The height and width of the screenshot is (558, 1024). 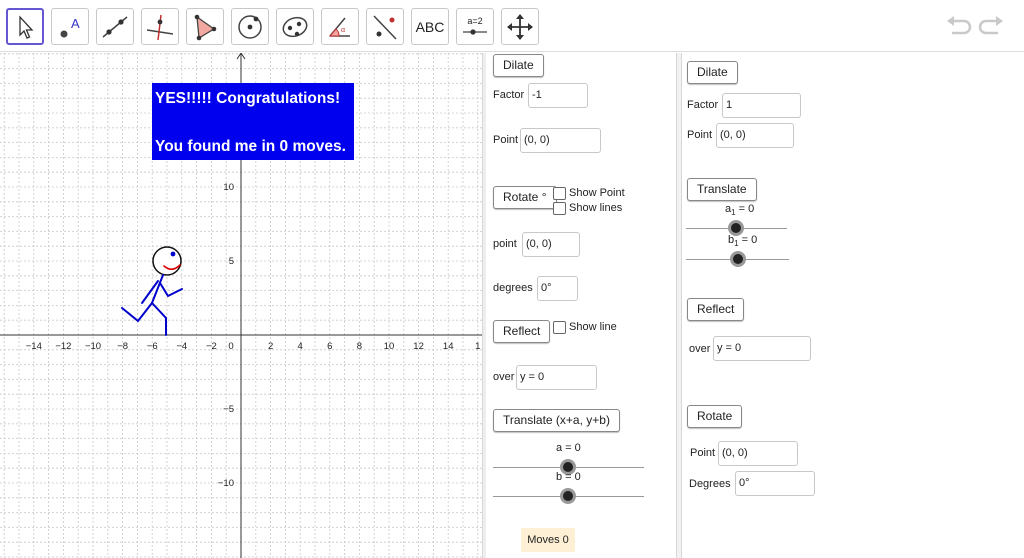 I want to click on factor-input-2: 1, so click(x=761, y=105).